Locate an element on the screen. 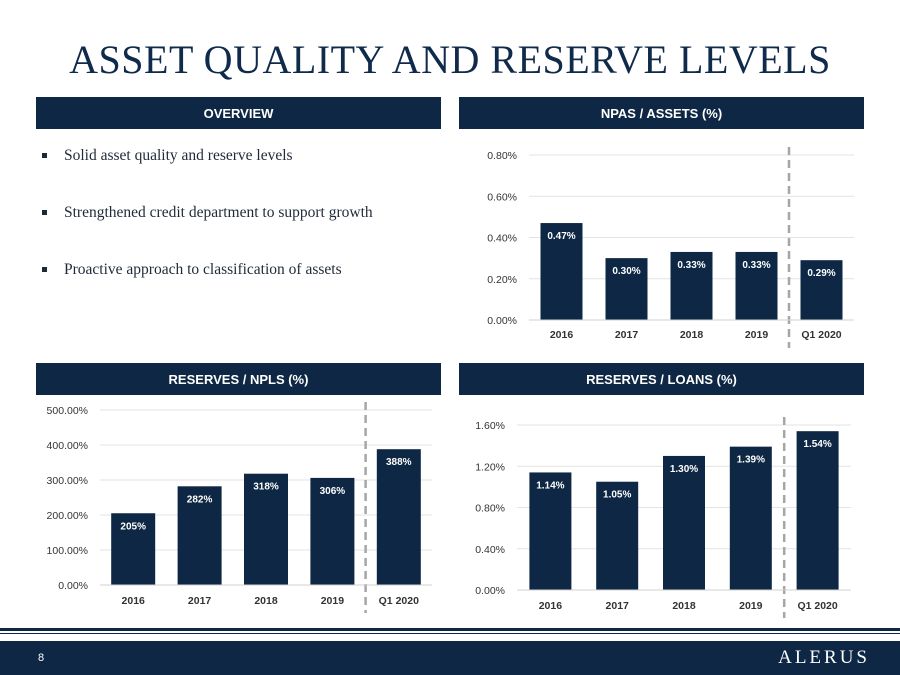  y-tick-label: 1.60% is located at coordinates (490, 426).